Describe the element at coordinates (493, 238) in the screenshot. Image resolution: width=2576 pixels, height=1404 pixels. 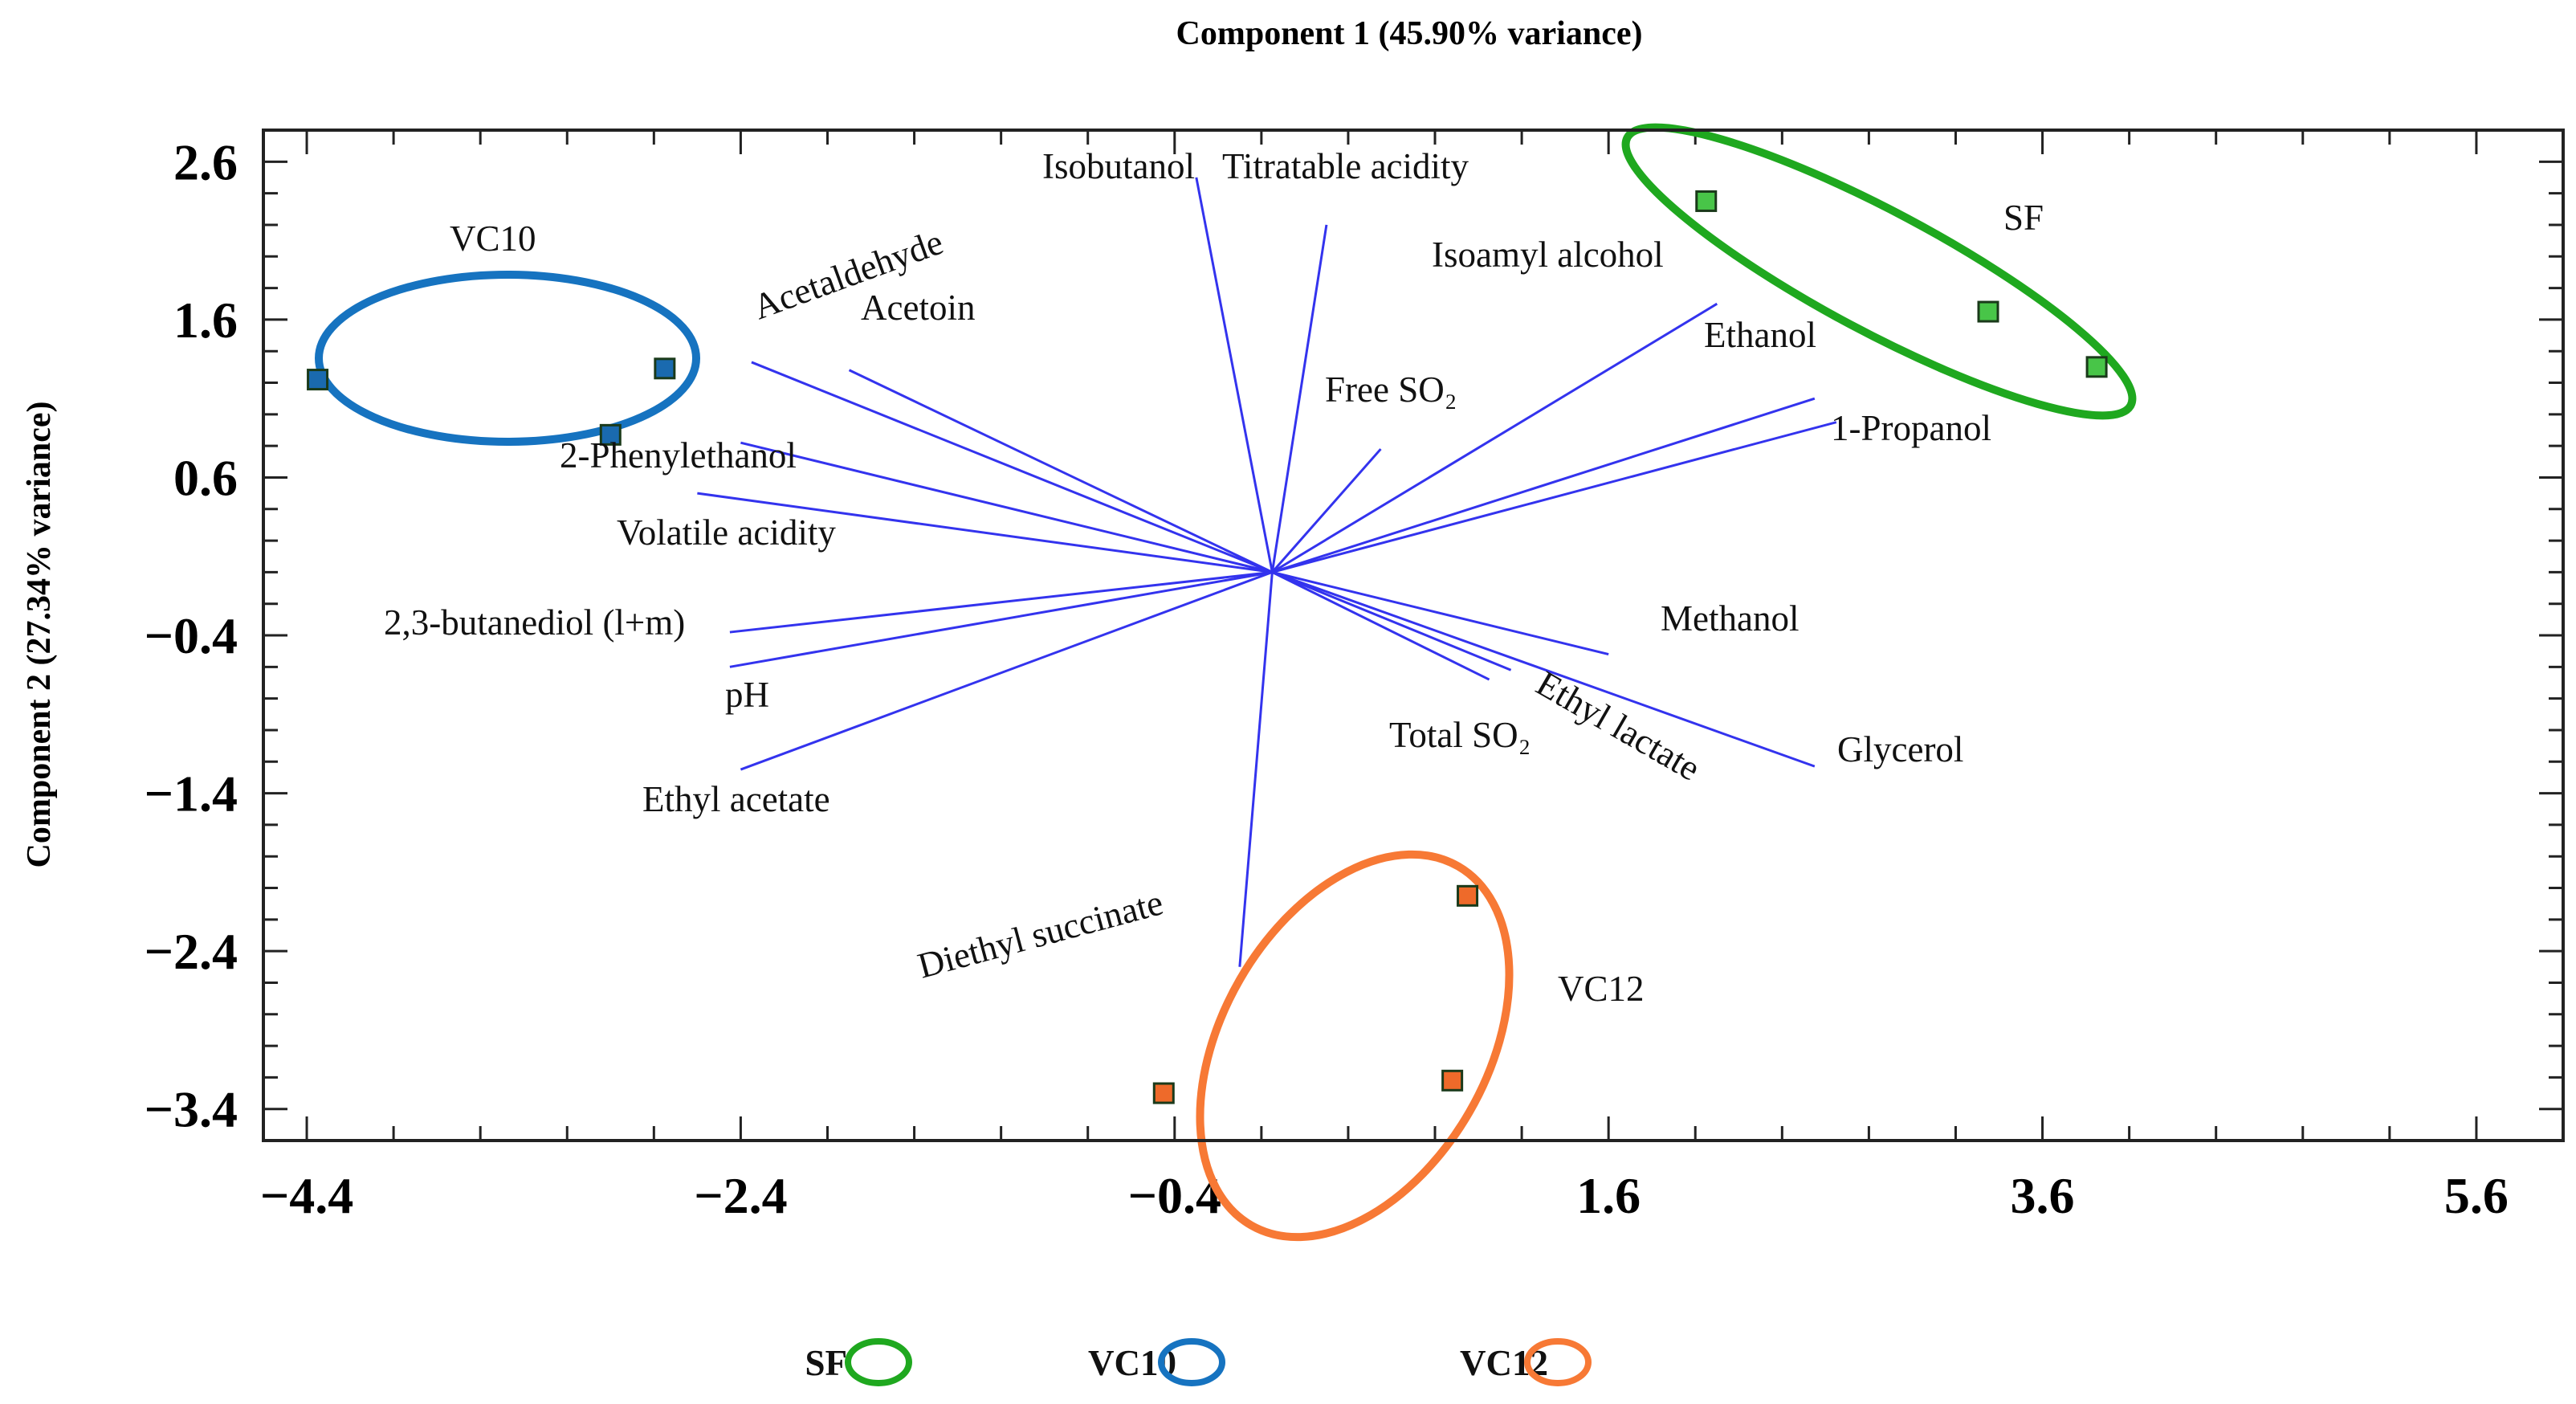
I see `group-label-vc10: VC10` at that location.